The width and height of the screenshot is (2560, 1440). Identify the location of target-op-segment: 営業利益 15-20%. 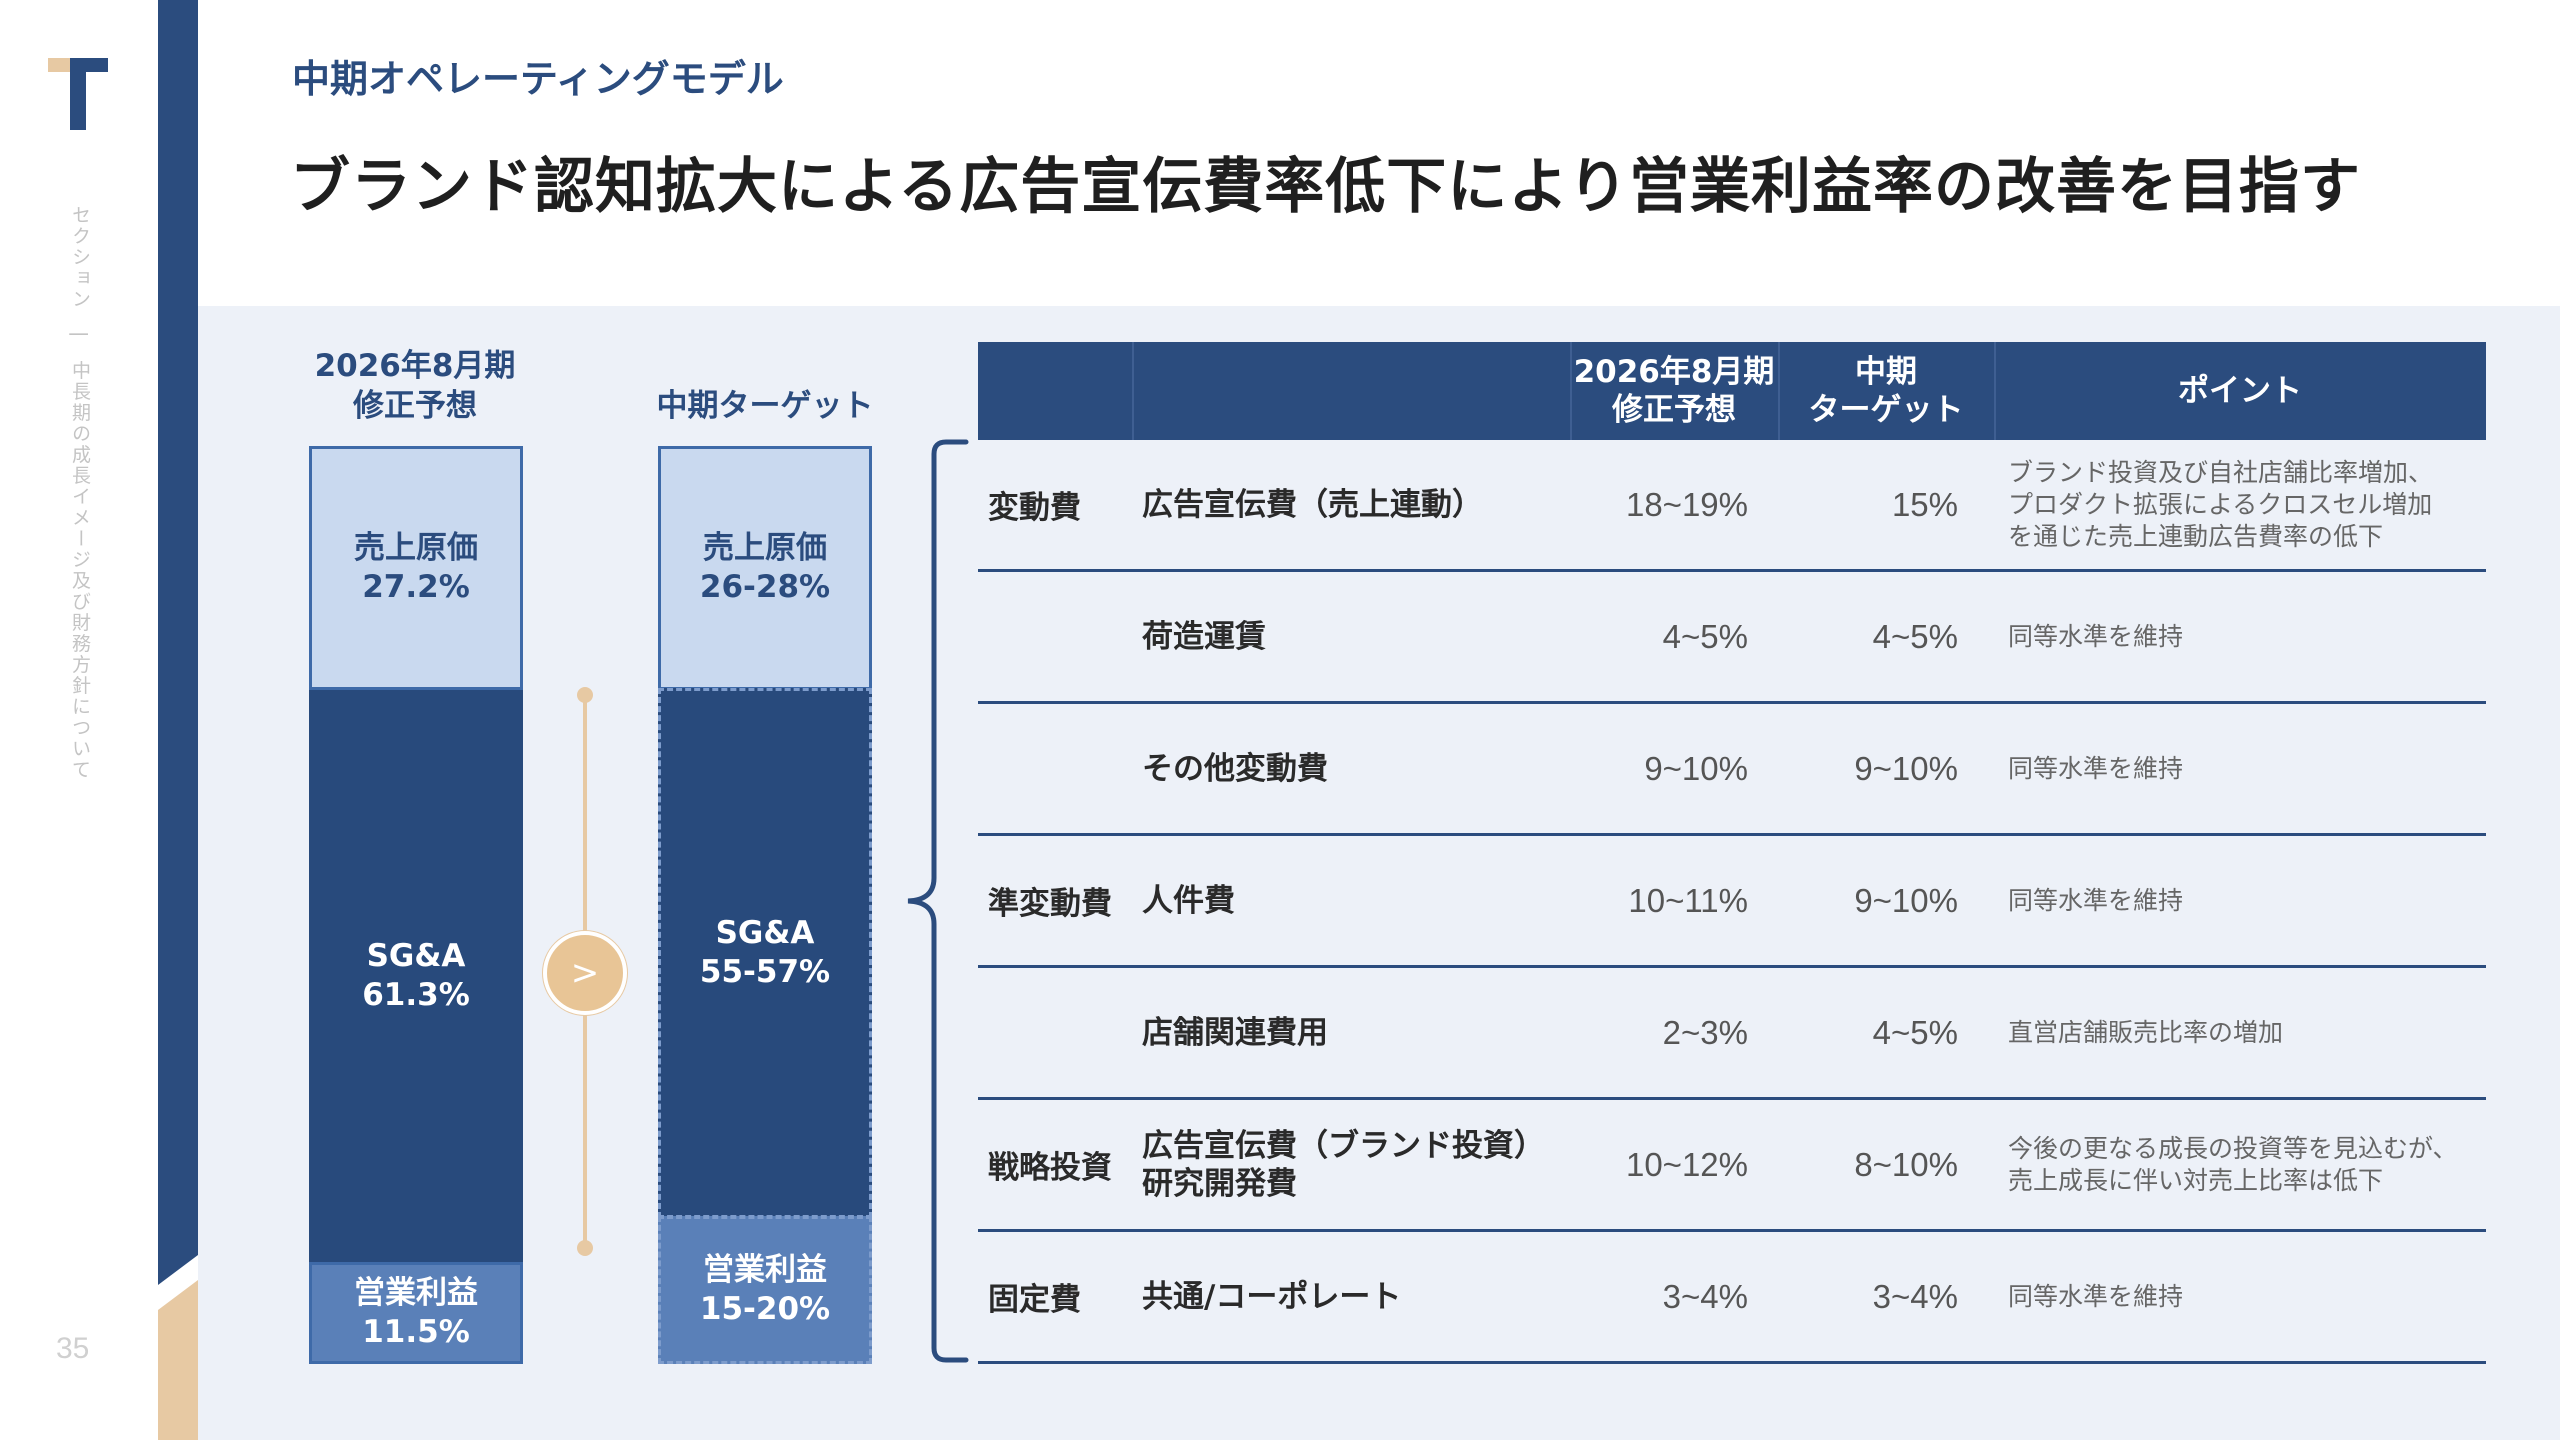
(765, 1290).